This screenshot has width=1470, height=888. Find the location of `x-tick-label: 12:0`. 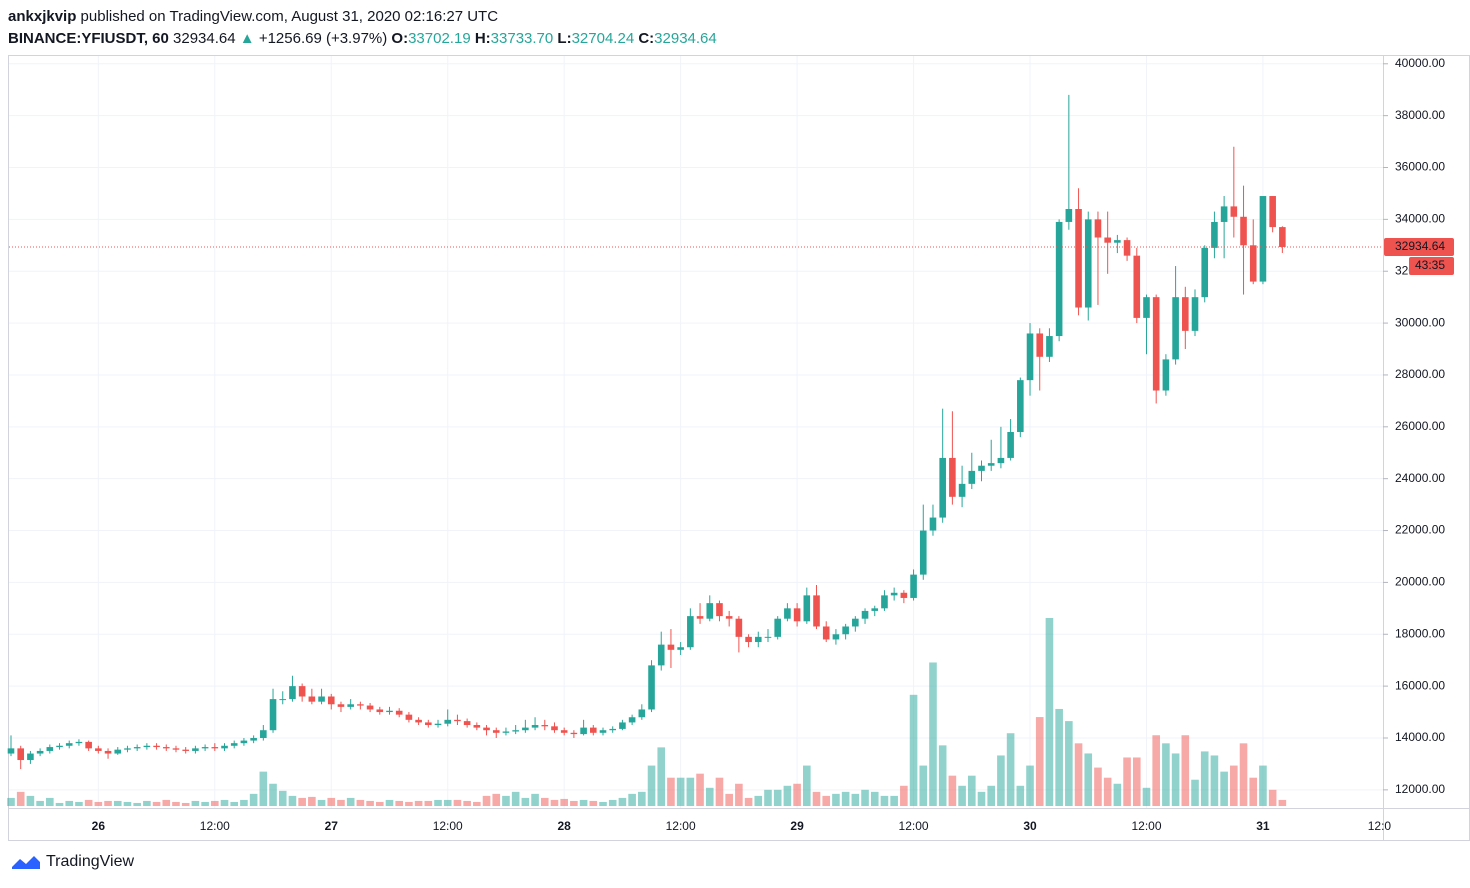

x-tick-label: 12:0 is located at coordinates (1380, 826).